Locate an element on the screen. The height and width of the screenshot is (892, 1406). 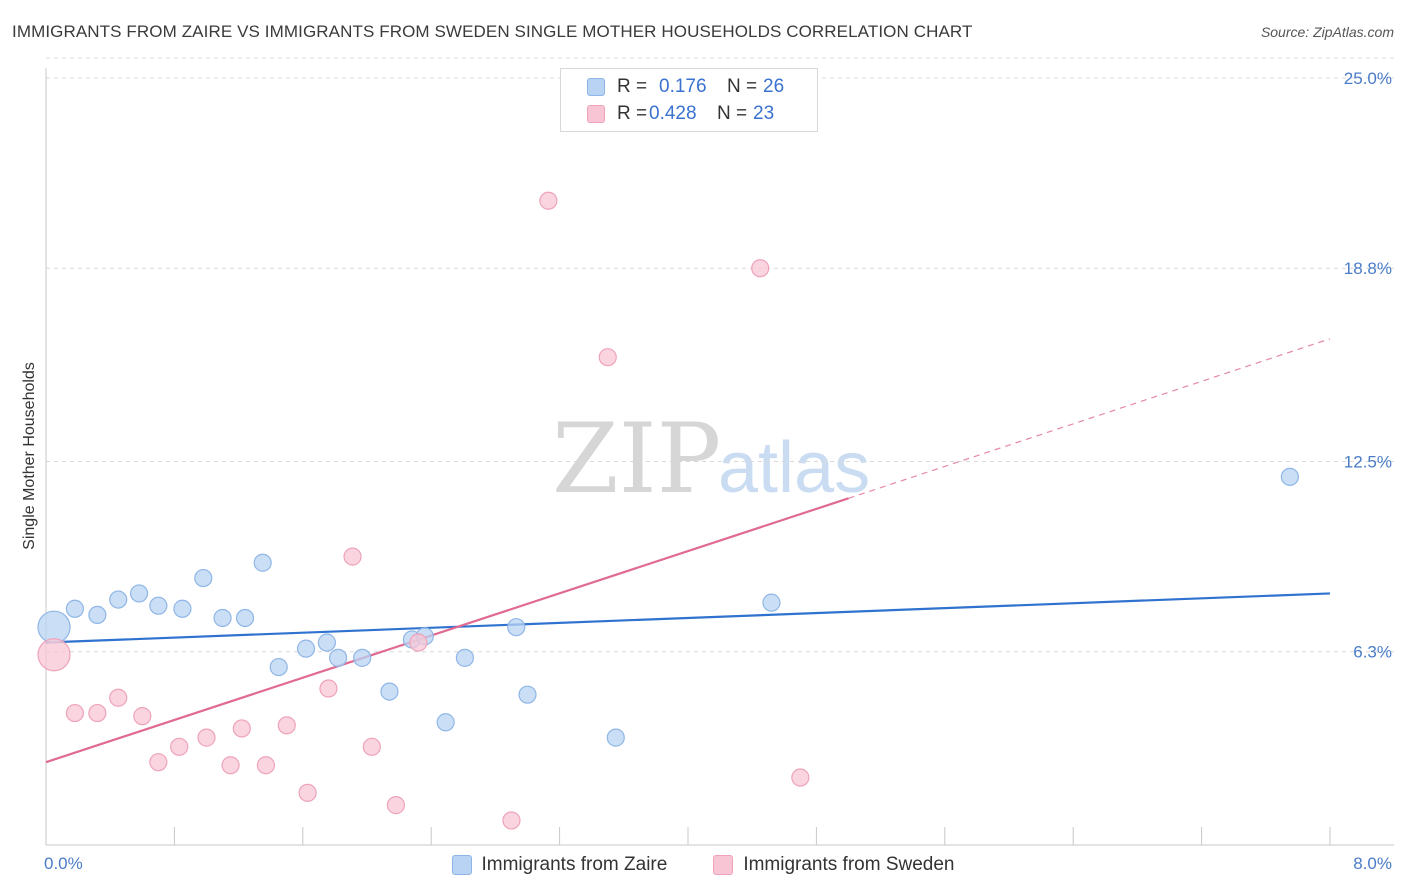
legend-row-zaire: R = 0.176 N = 26 is located at coordinates (685, 87).